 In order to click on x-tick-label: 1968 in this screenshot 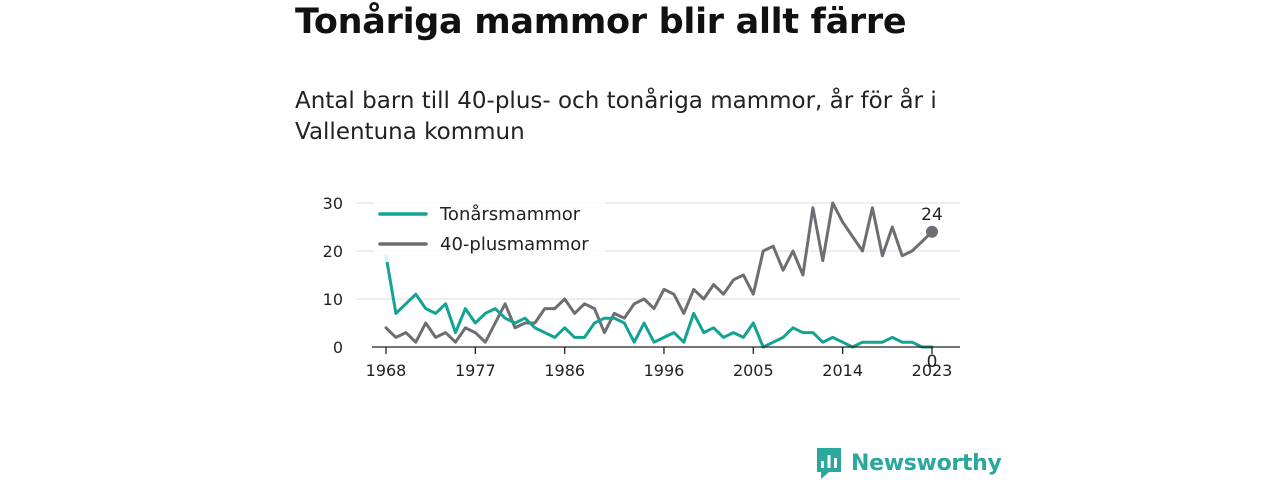, I will do `click(386, 370)`.